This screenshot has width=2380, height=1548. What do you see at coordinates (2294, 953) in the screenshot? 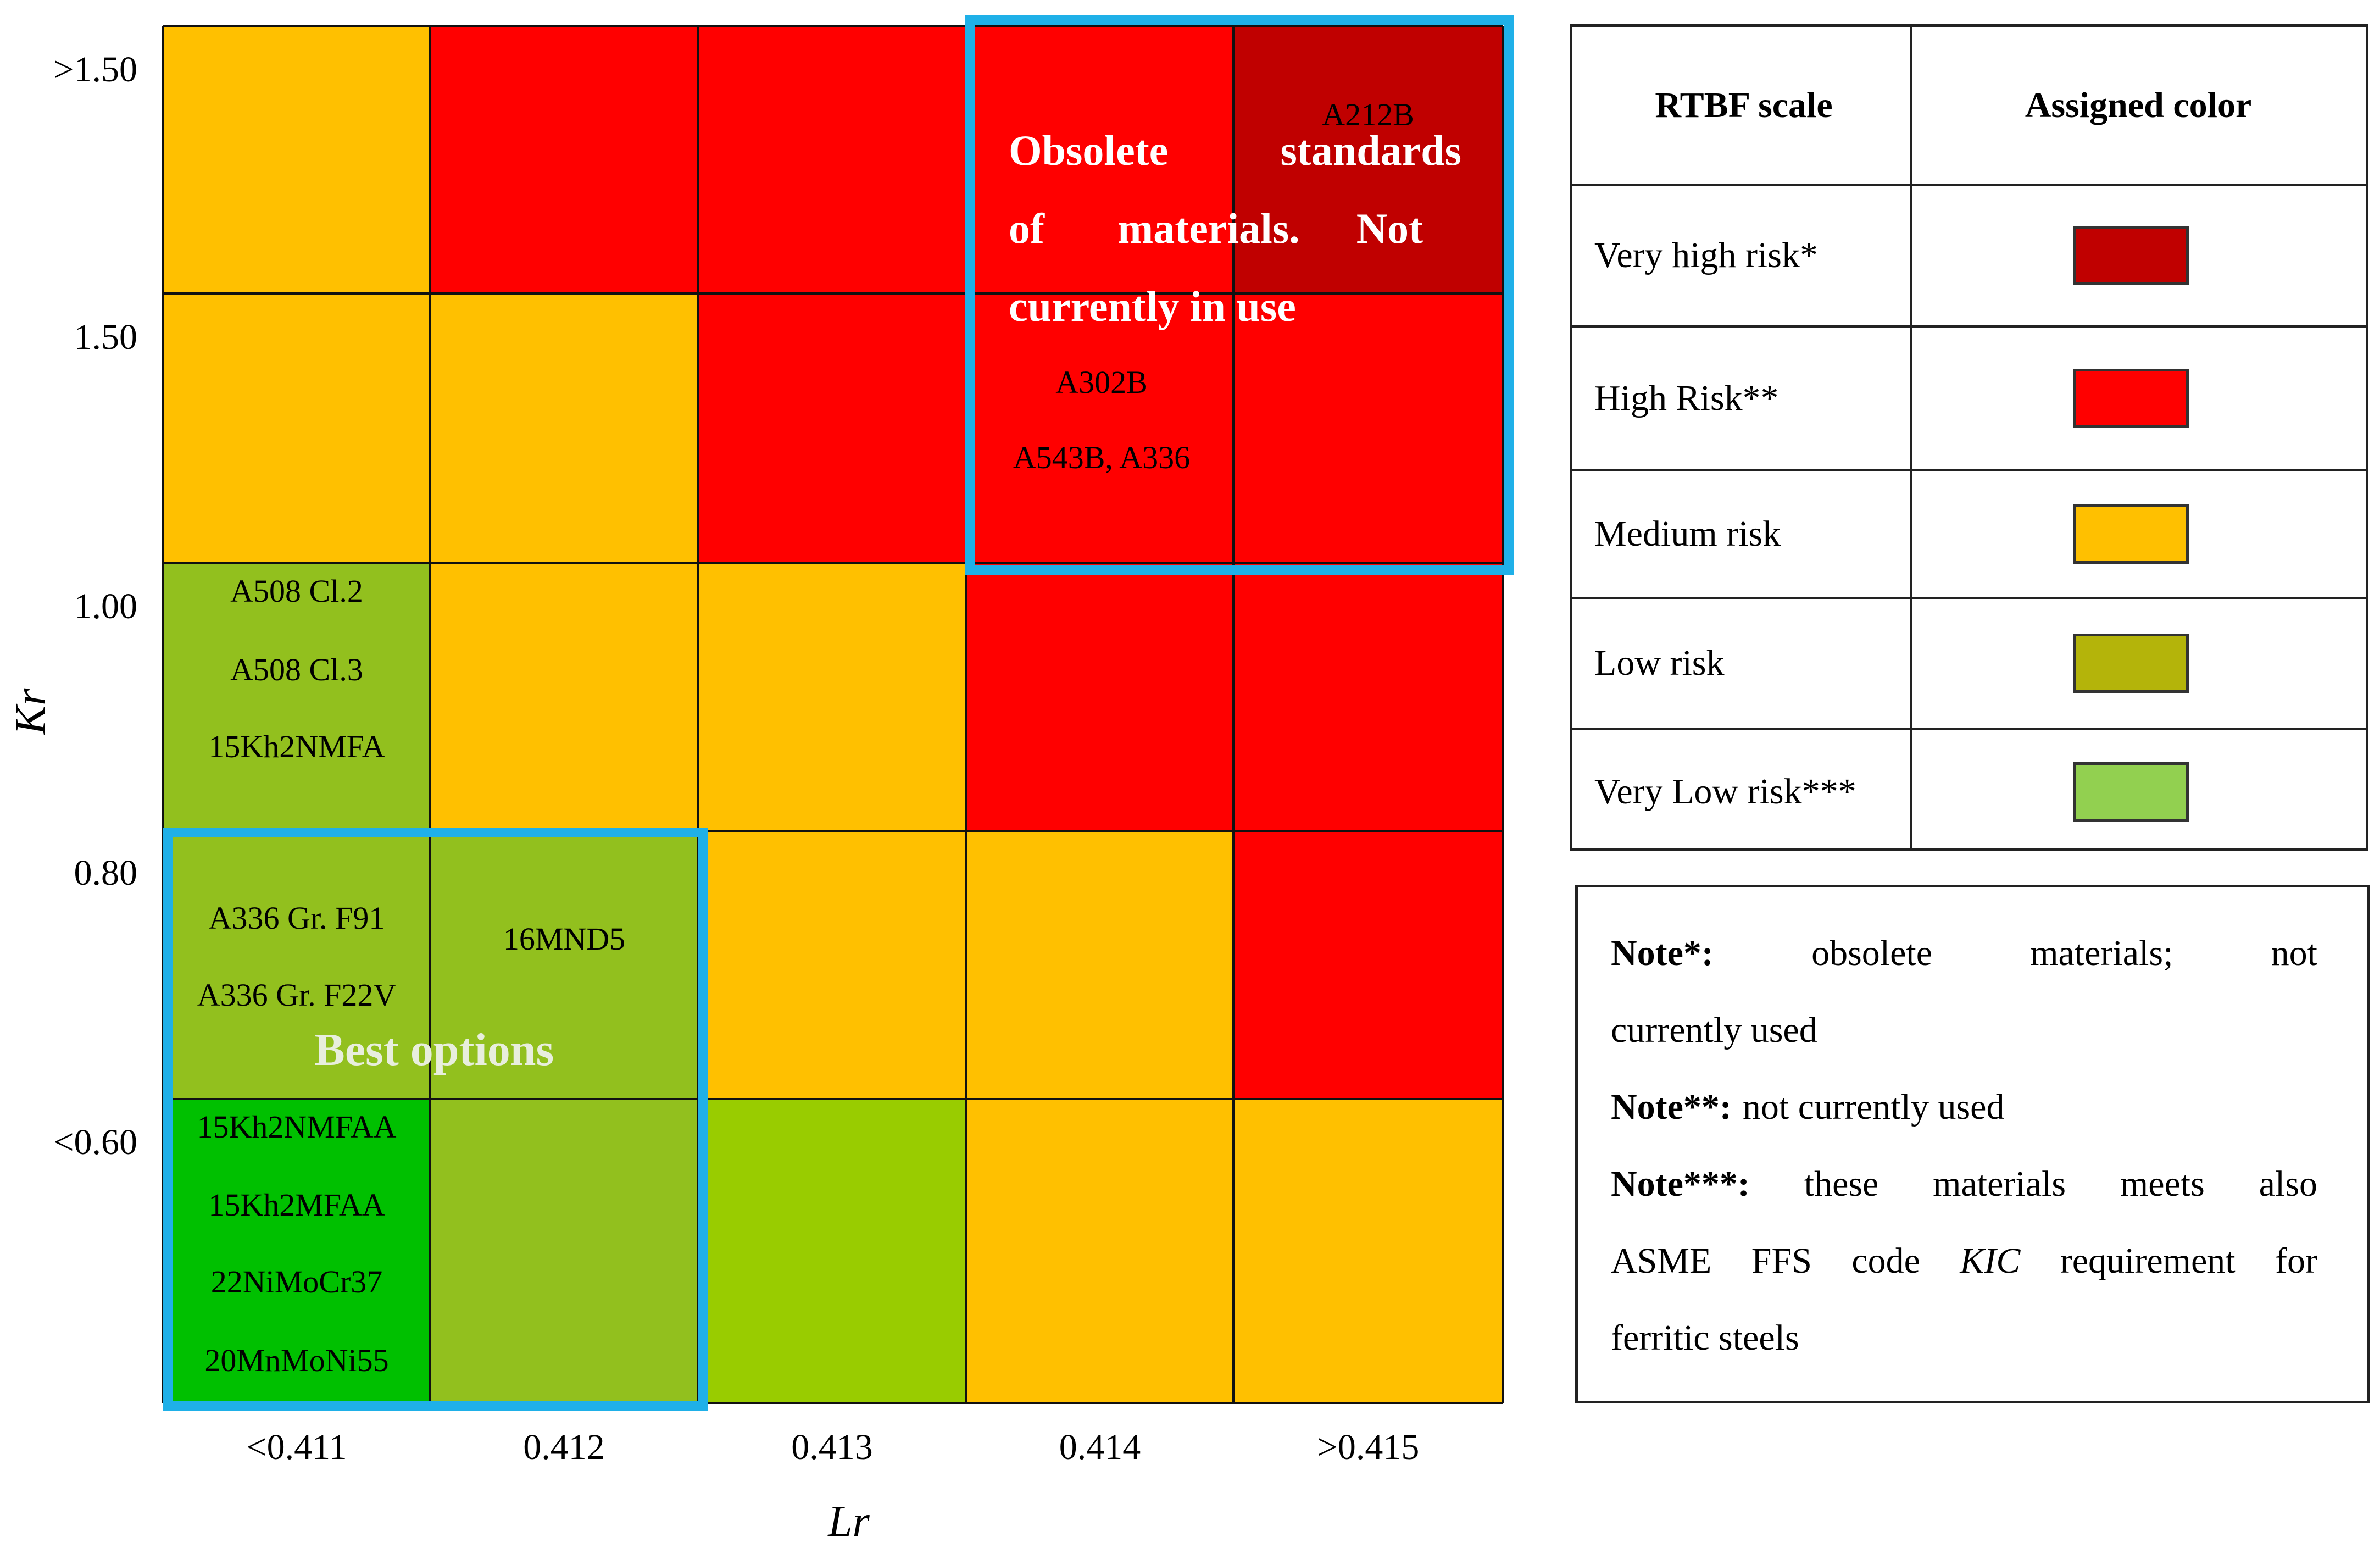
I see `note-text: not` at bounding box center [2294, 953].